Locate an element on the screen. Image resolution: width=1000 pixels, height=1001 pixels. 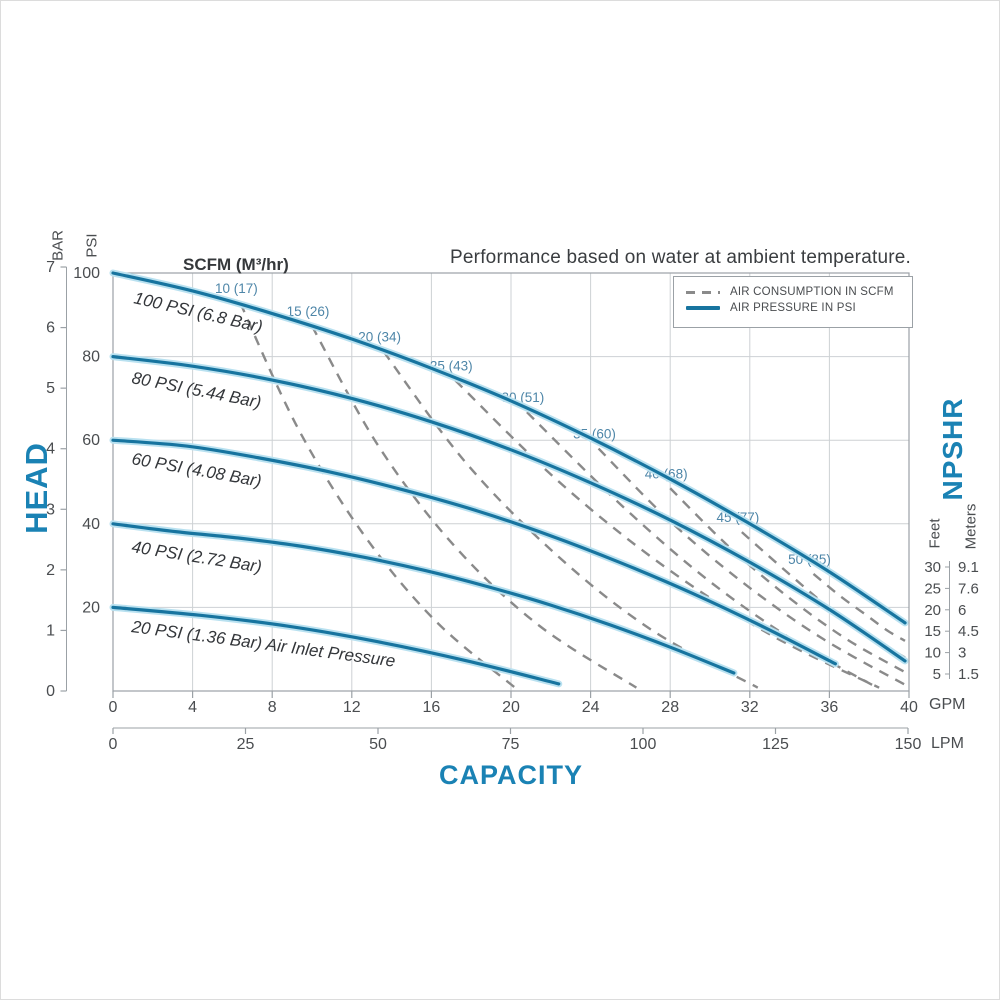
axis-tick-label: 28 is located at coordinates (670, 707).